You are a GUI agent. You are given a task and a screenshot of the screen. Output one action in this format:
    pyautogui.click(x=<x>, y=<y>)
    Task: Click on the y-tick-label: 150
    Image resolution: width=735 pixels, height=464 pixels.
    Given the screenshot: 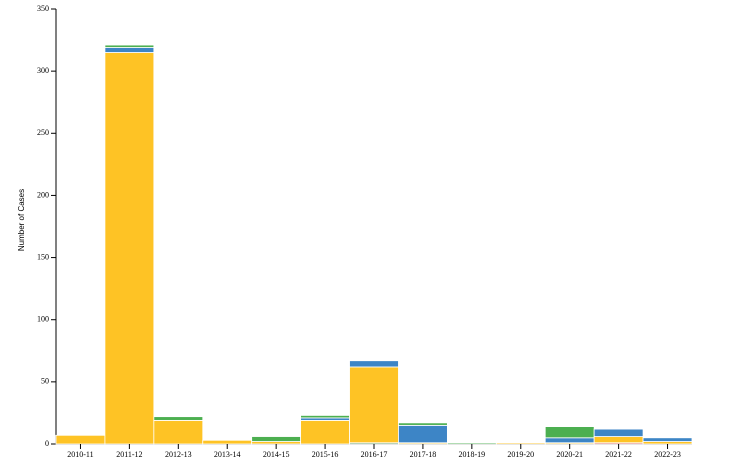 What is the action you would take?
    pyautogui.click(x=43, y=256)
    